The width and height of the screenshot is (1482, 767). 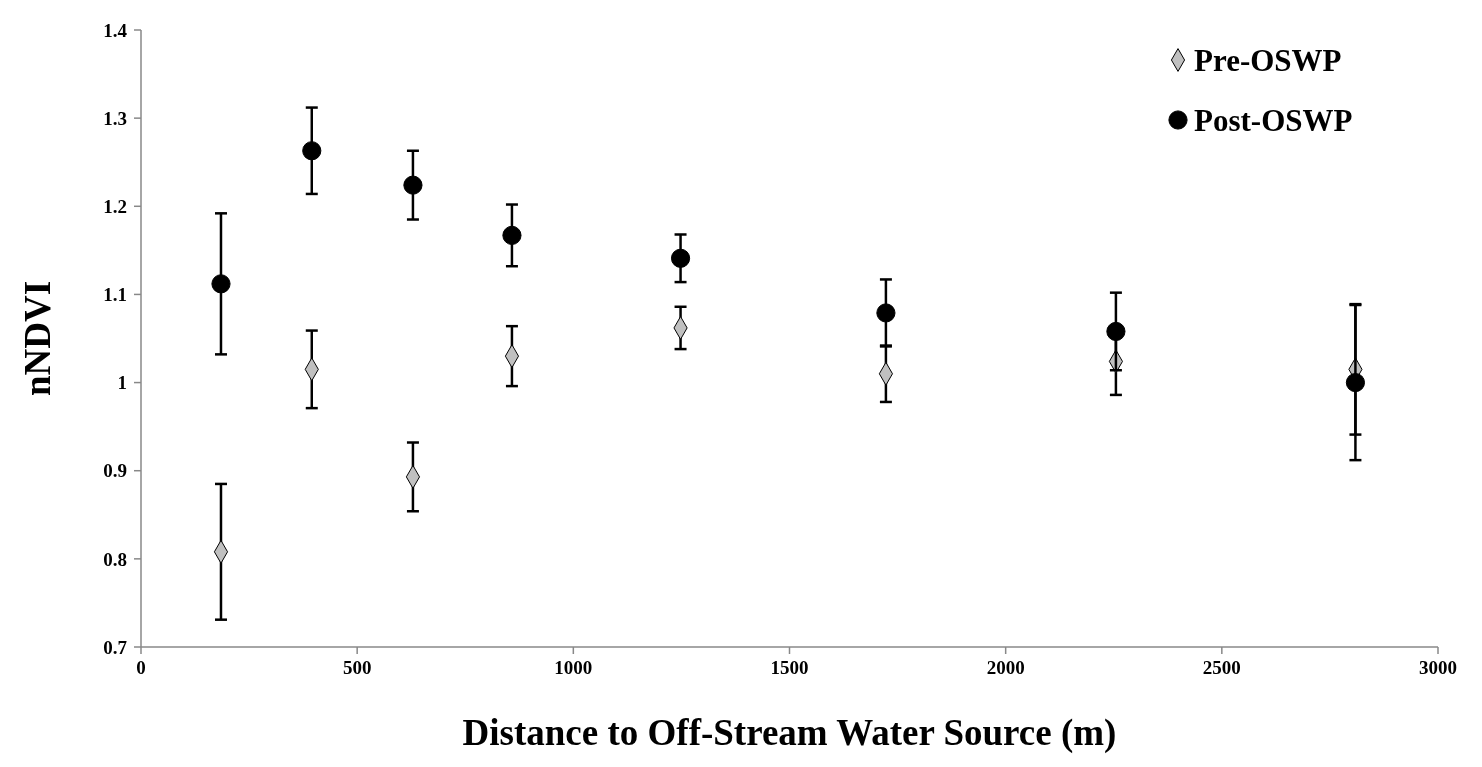 I want to click on y-tick-label: 1.2, so click(x=115, y=206).